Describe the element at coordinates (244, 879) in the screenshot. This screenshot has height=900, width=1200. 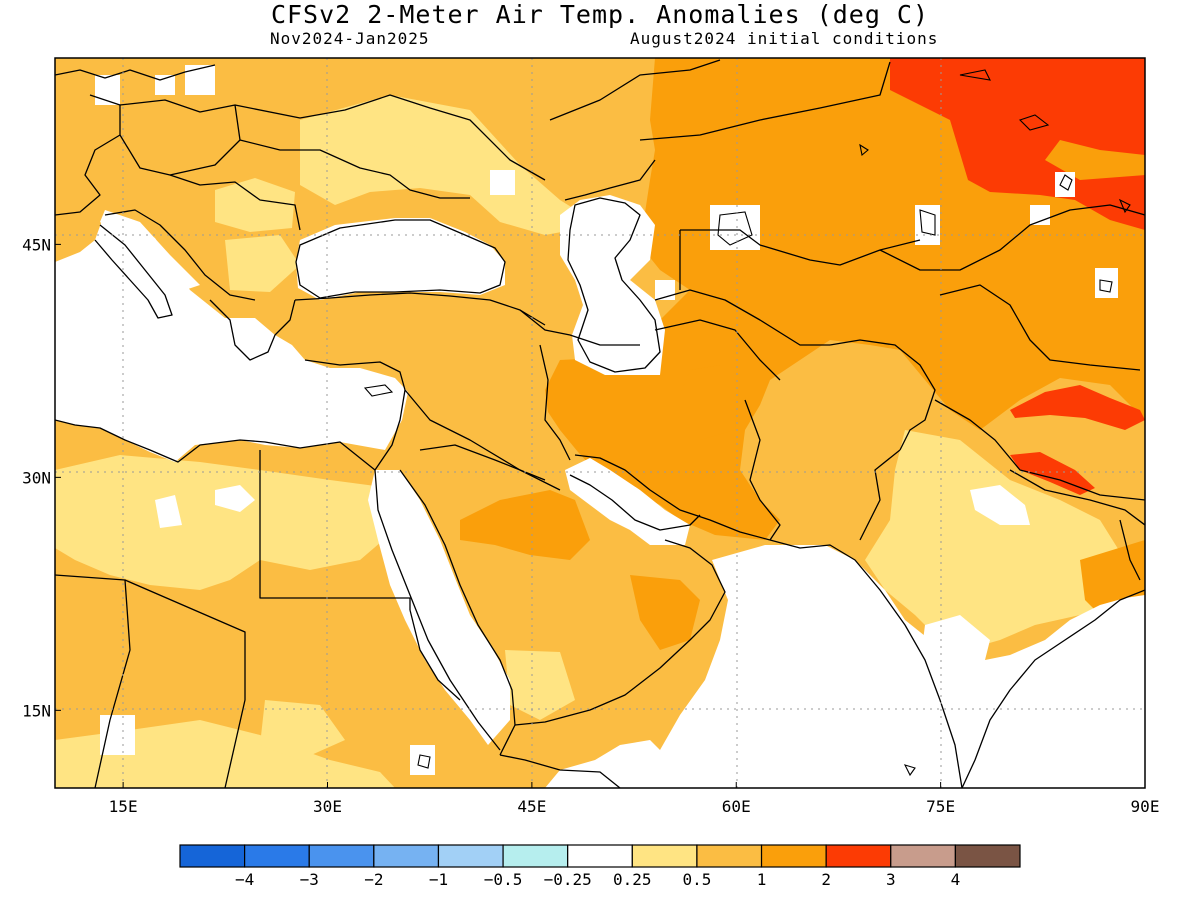
I see `colorbar-label: −4` at that location.